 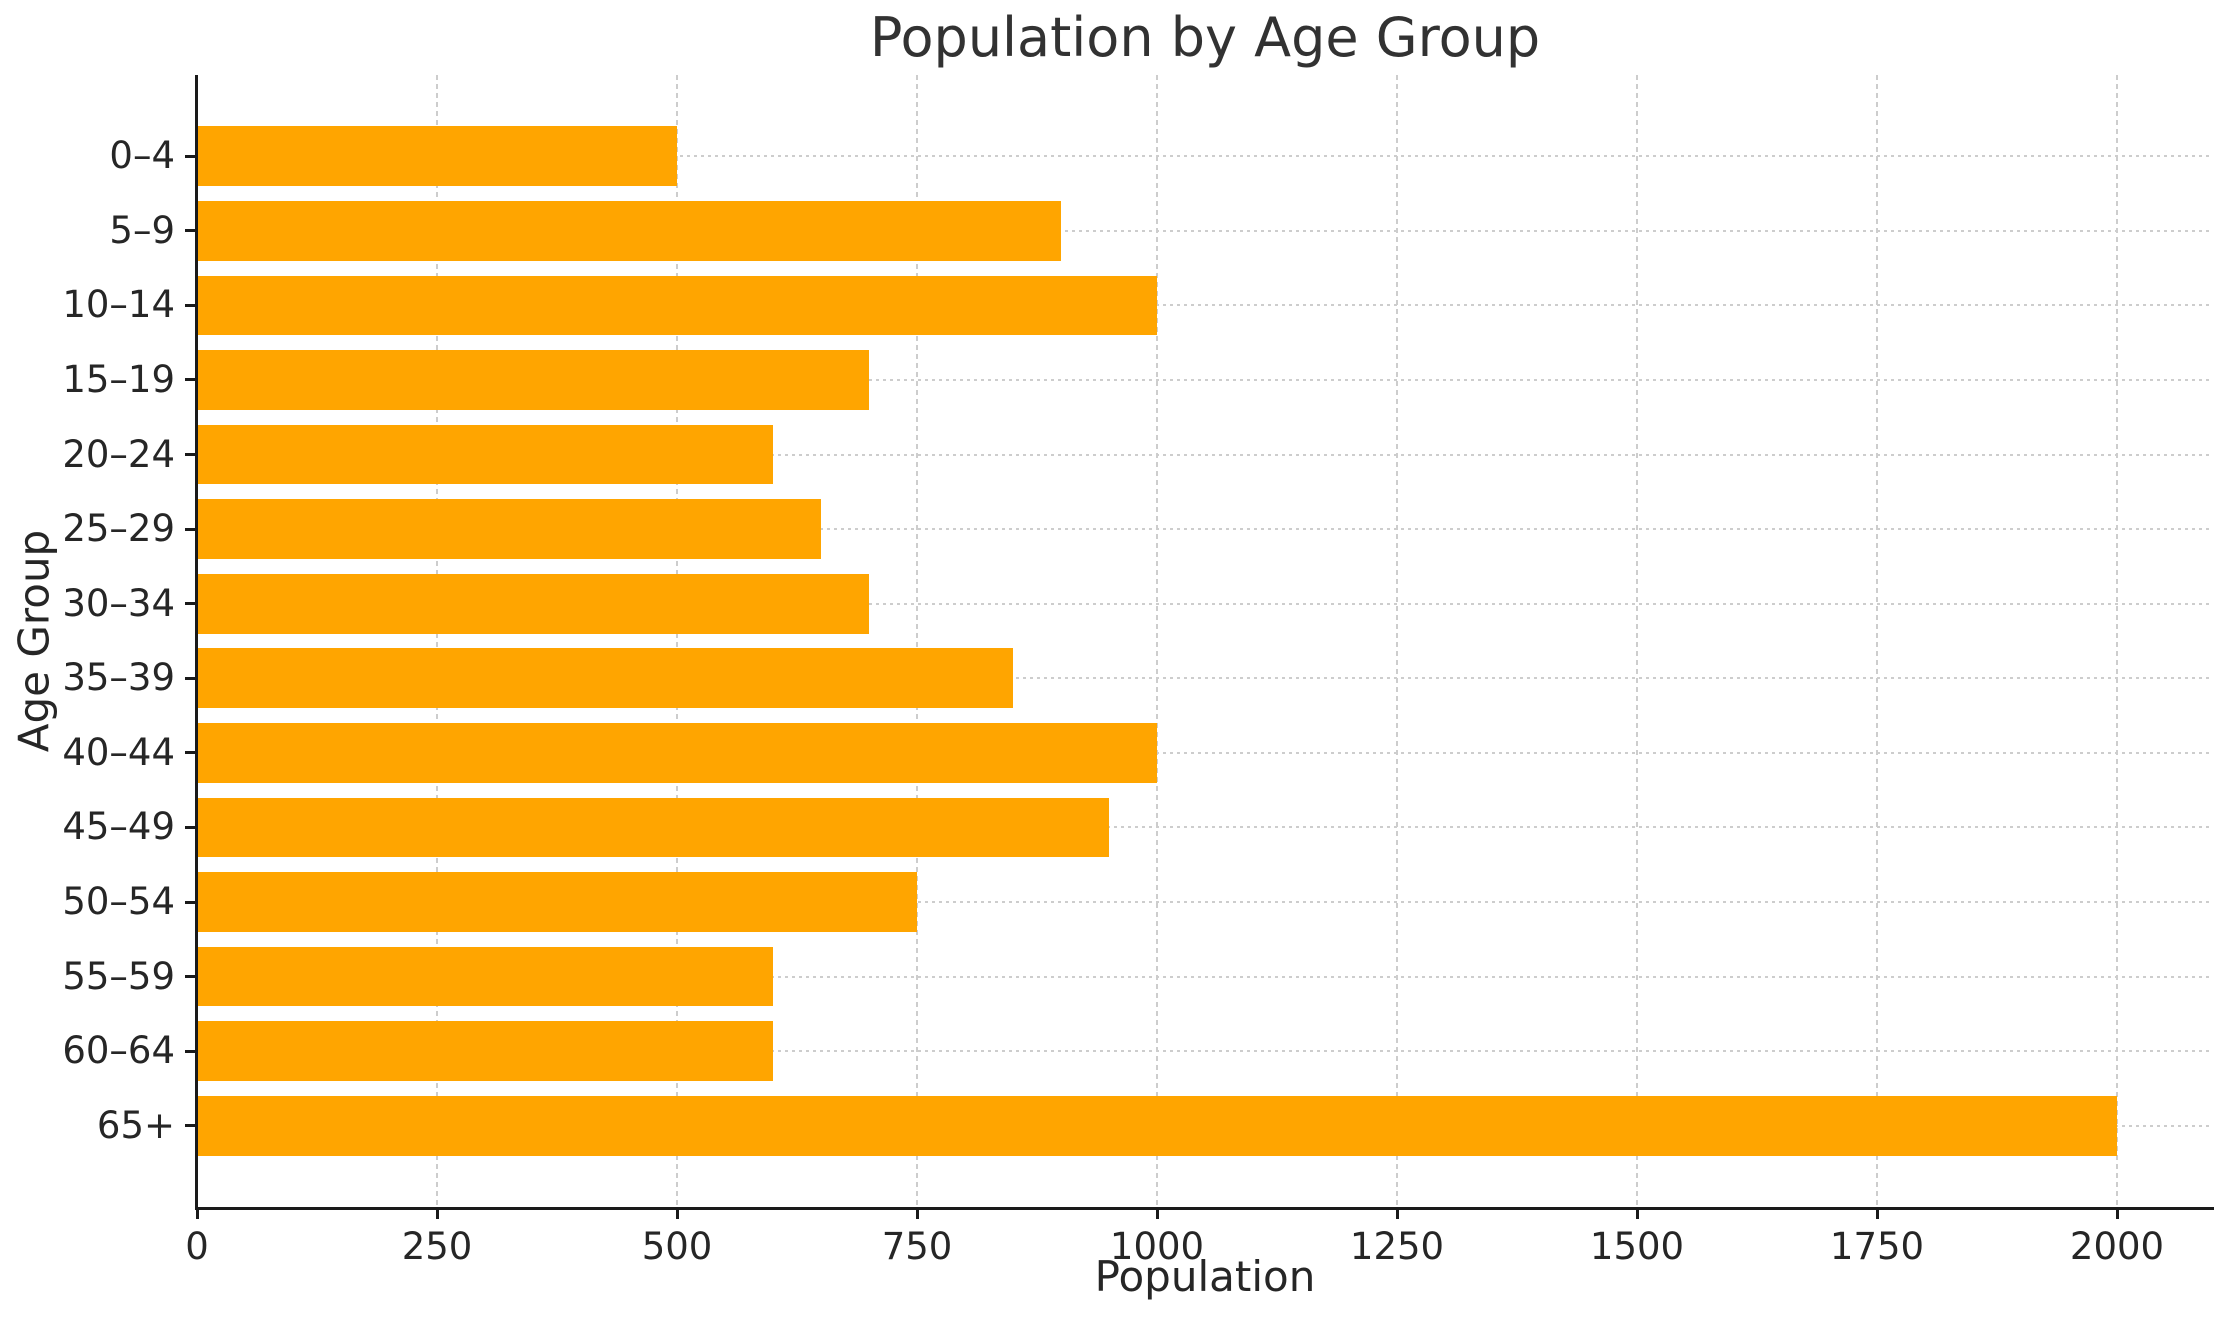 I want to click on x-tick-label: 1750, so click(x=1877, y=1246).